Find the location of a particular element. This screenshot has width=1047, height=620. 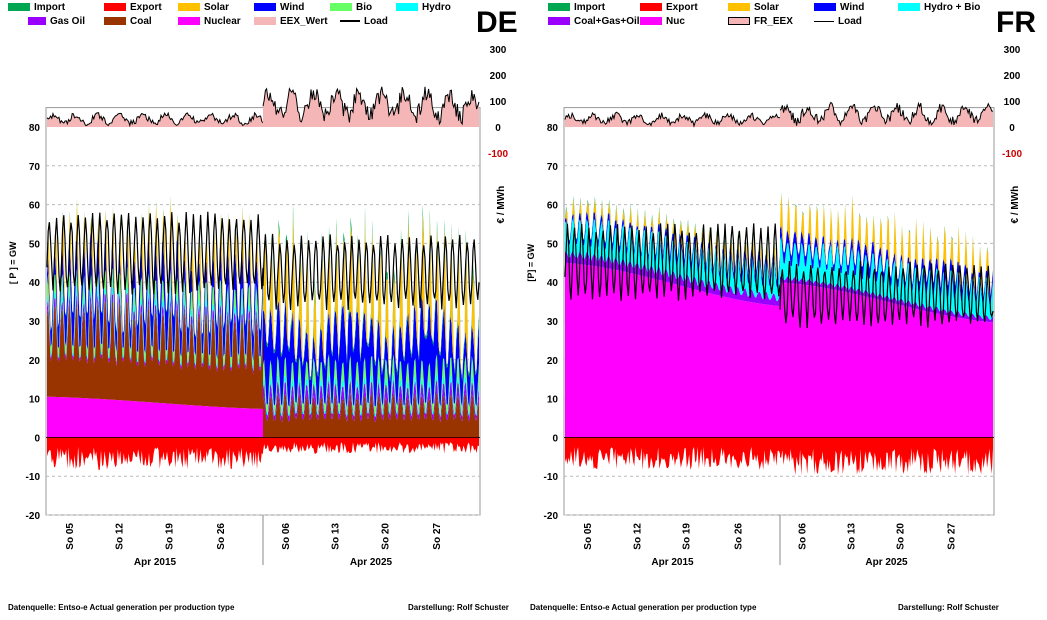

legend-item: Import is located at coordinates (576, 7).